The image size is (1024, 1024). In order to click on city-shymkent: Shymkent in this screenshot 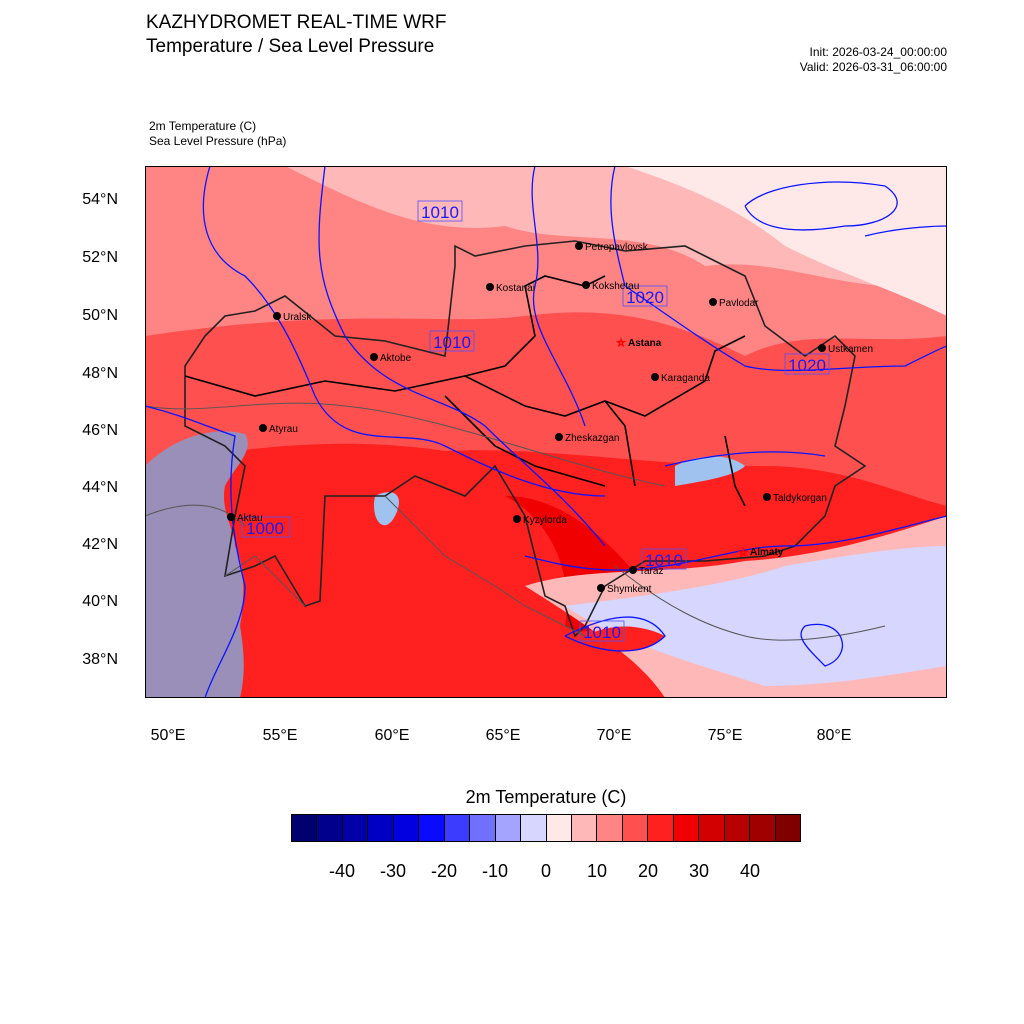, I will do `click(624, 589)`.